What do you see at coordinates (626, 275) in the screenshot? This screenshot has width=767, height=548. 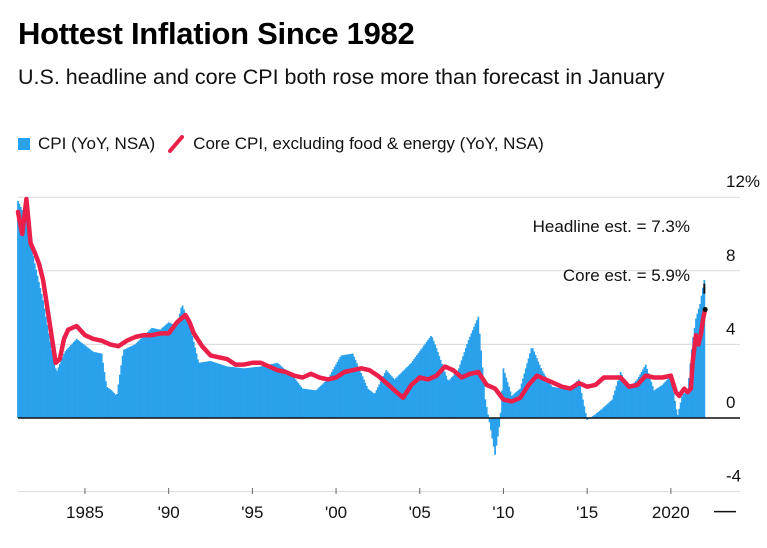 I see `core-estimate-label: Core est. = 5.9%` at bounding box center [626, 275].